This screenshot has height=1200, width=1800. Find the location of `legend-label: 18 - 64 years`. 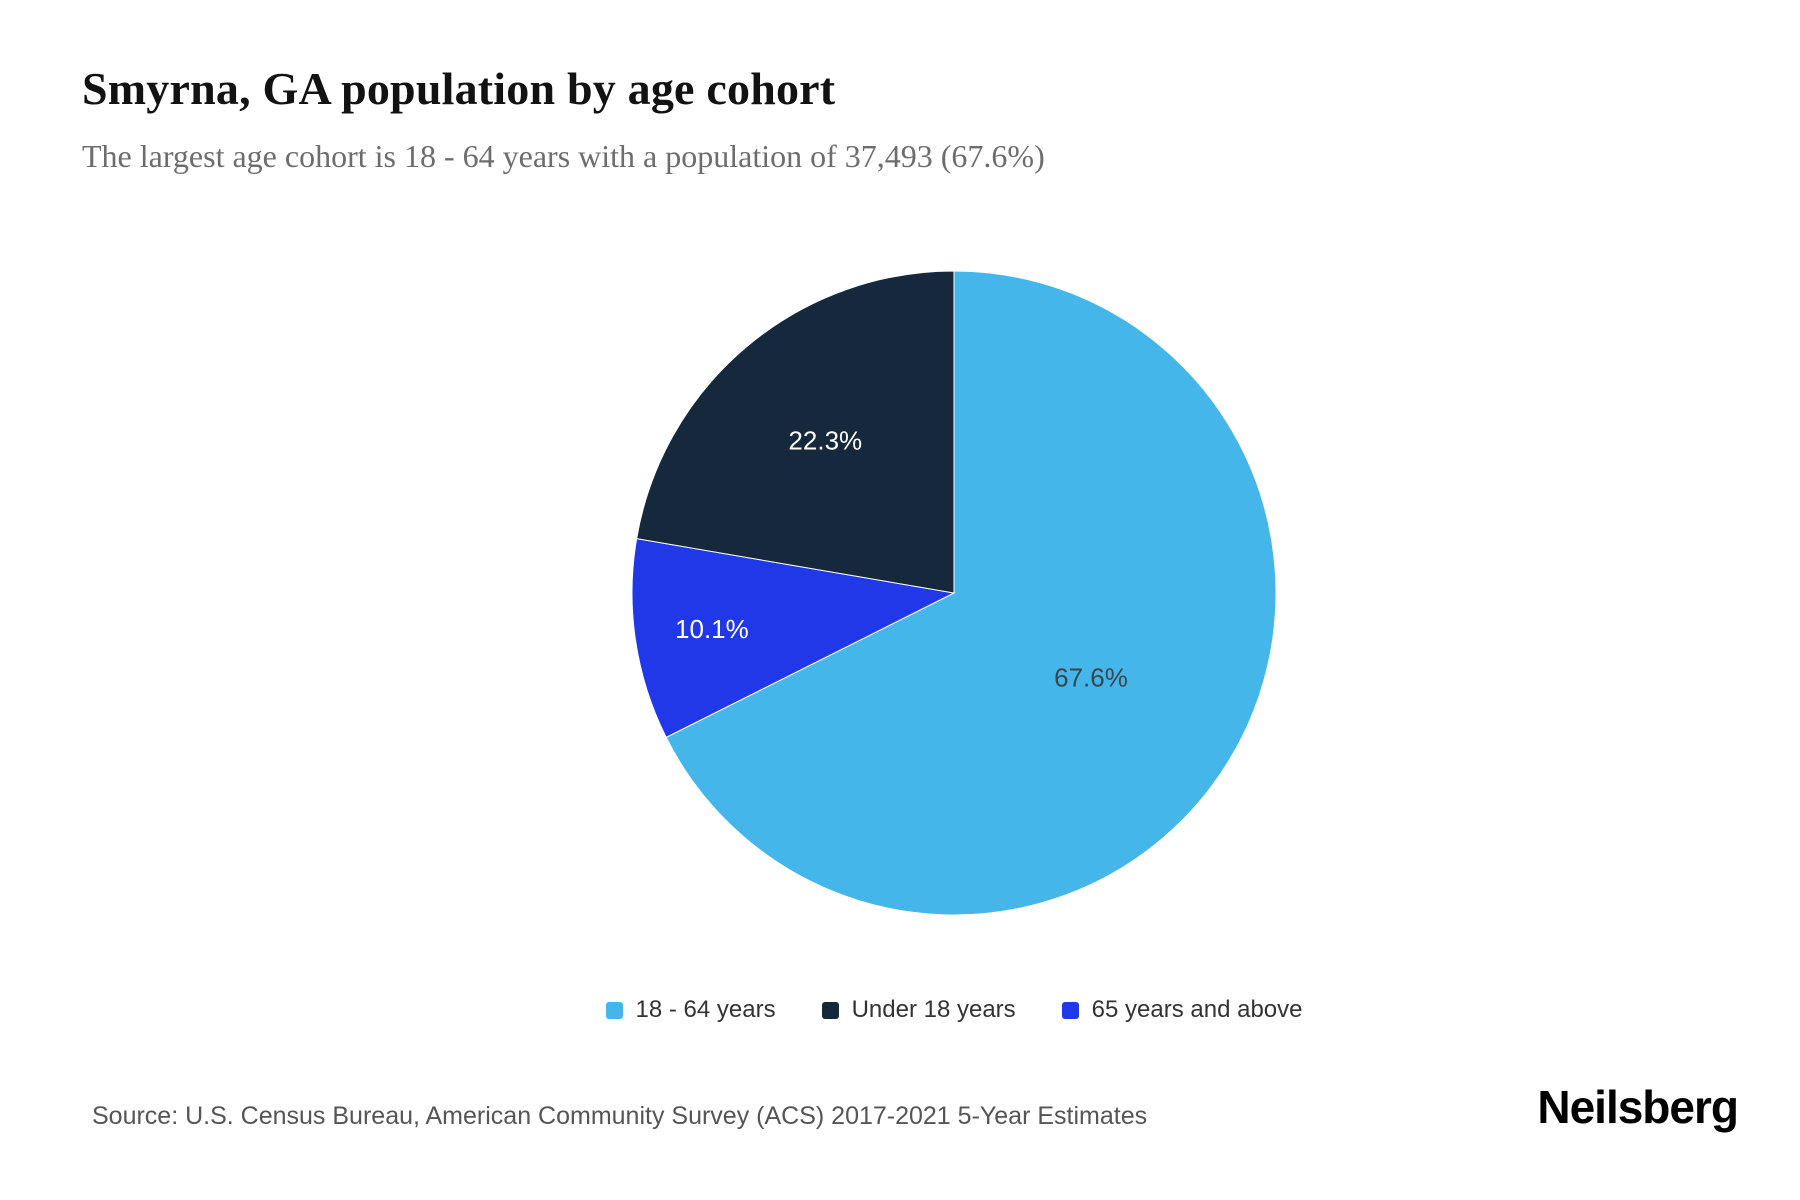

legend-label: 18 - 64 years is located at coordinates (705, 1009).